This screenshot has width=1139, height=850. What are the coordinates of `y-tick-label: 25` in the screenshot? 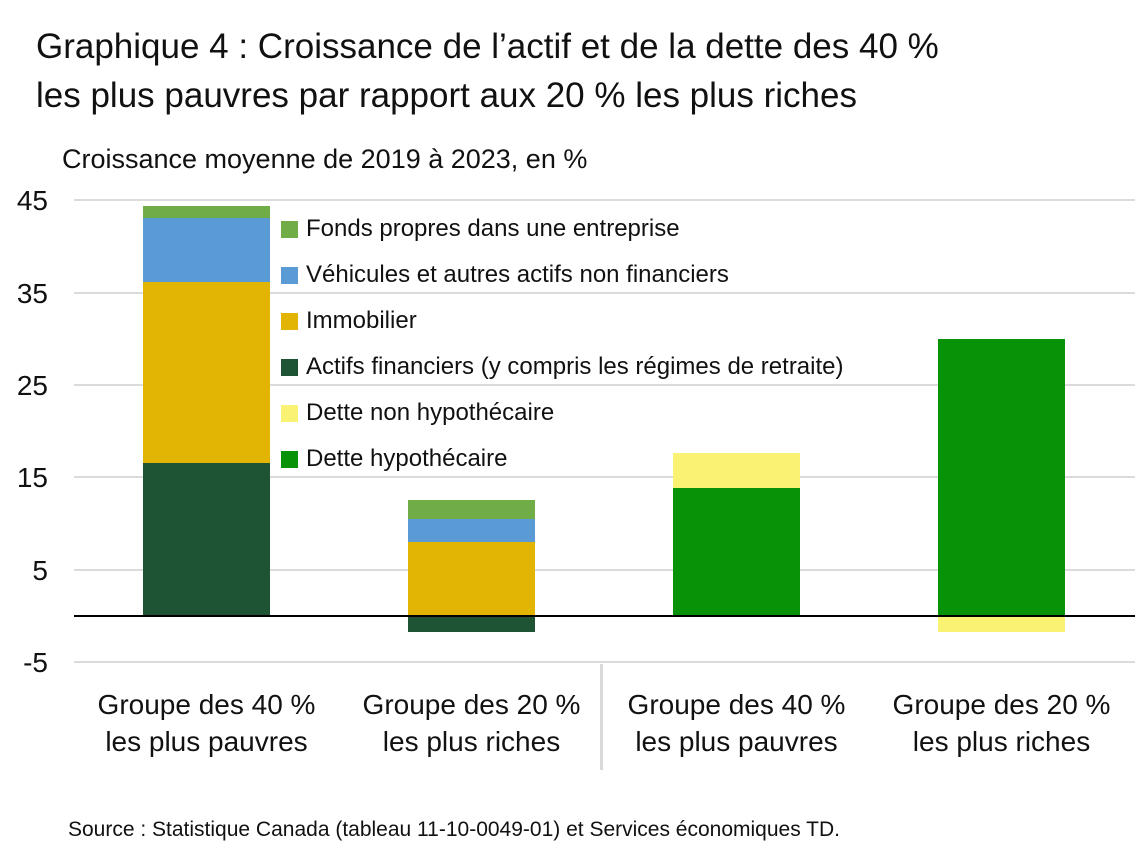 It's located at (32, 385).